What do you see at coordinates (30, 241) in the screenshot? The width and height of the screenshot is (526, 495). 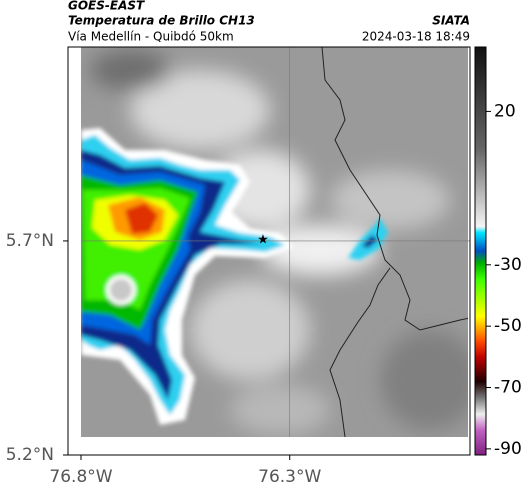 I see `y-tick-label: 5.7°N` at bounding box center [30, 241].